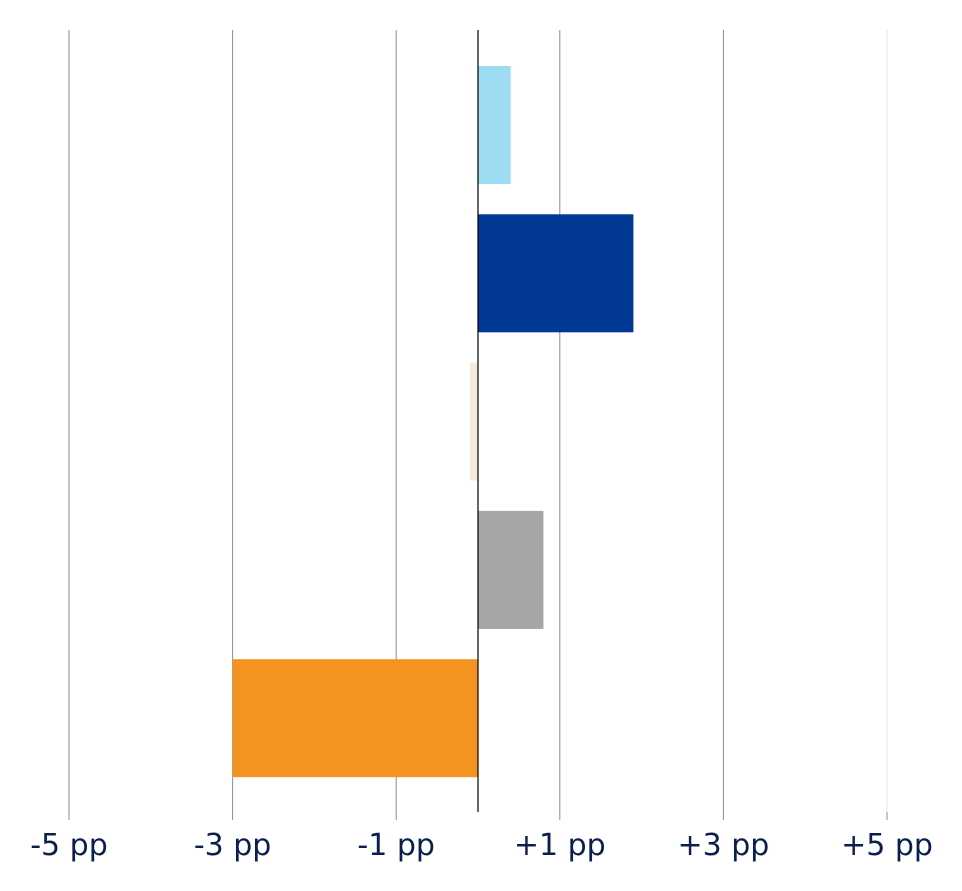 This screenshot has height=891, width=962. I want to click on x-tick-label: -5 pp, so click(69, 845).